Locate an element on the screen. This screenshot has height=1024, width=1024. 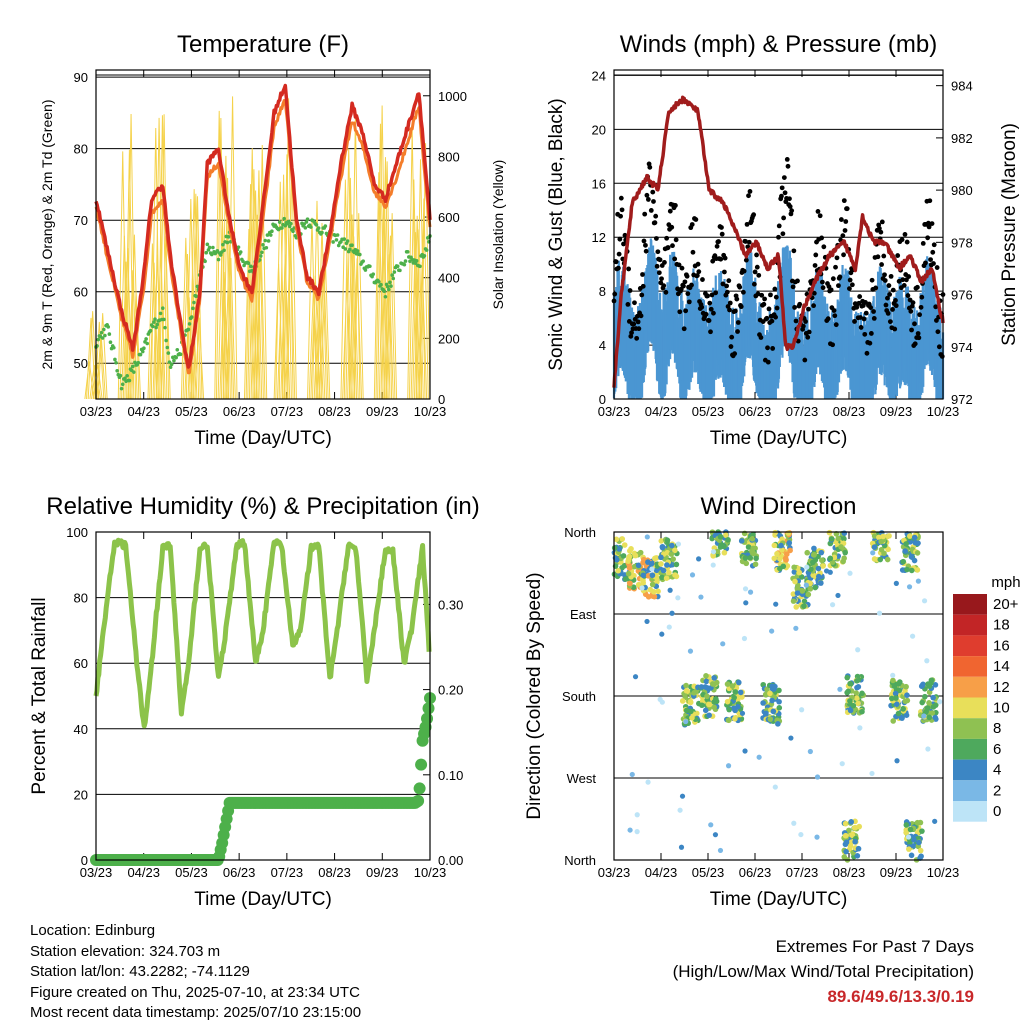
y-tick-label: West is located at coordinates (582, 778).